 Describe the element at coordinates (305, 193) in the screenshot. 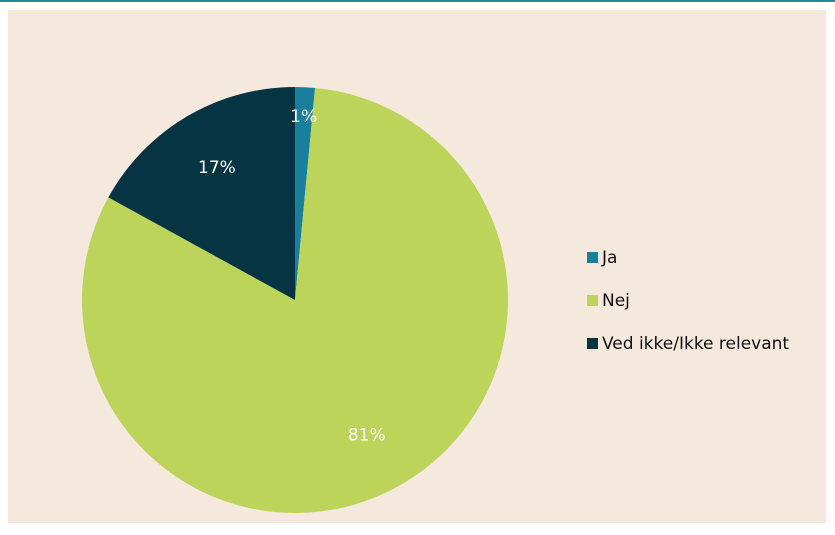

I see `pie-slice-ja` at that location.